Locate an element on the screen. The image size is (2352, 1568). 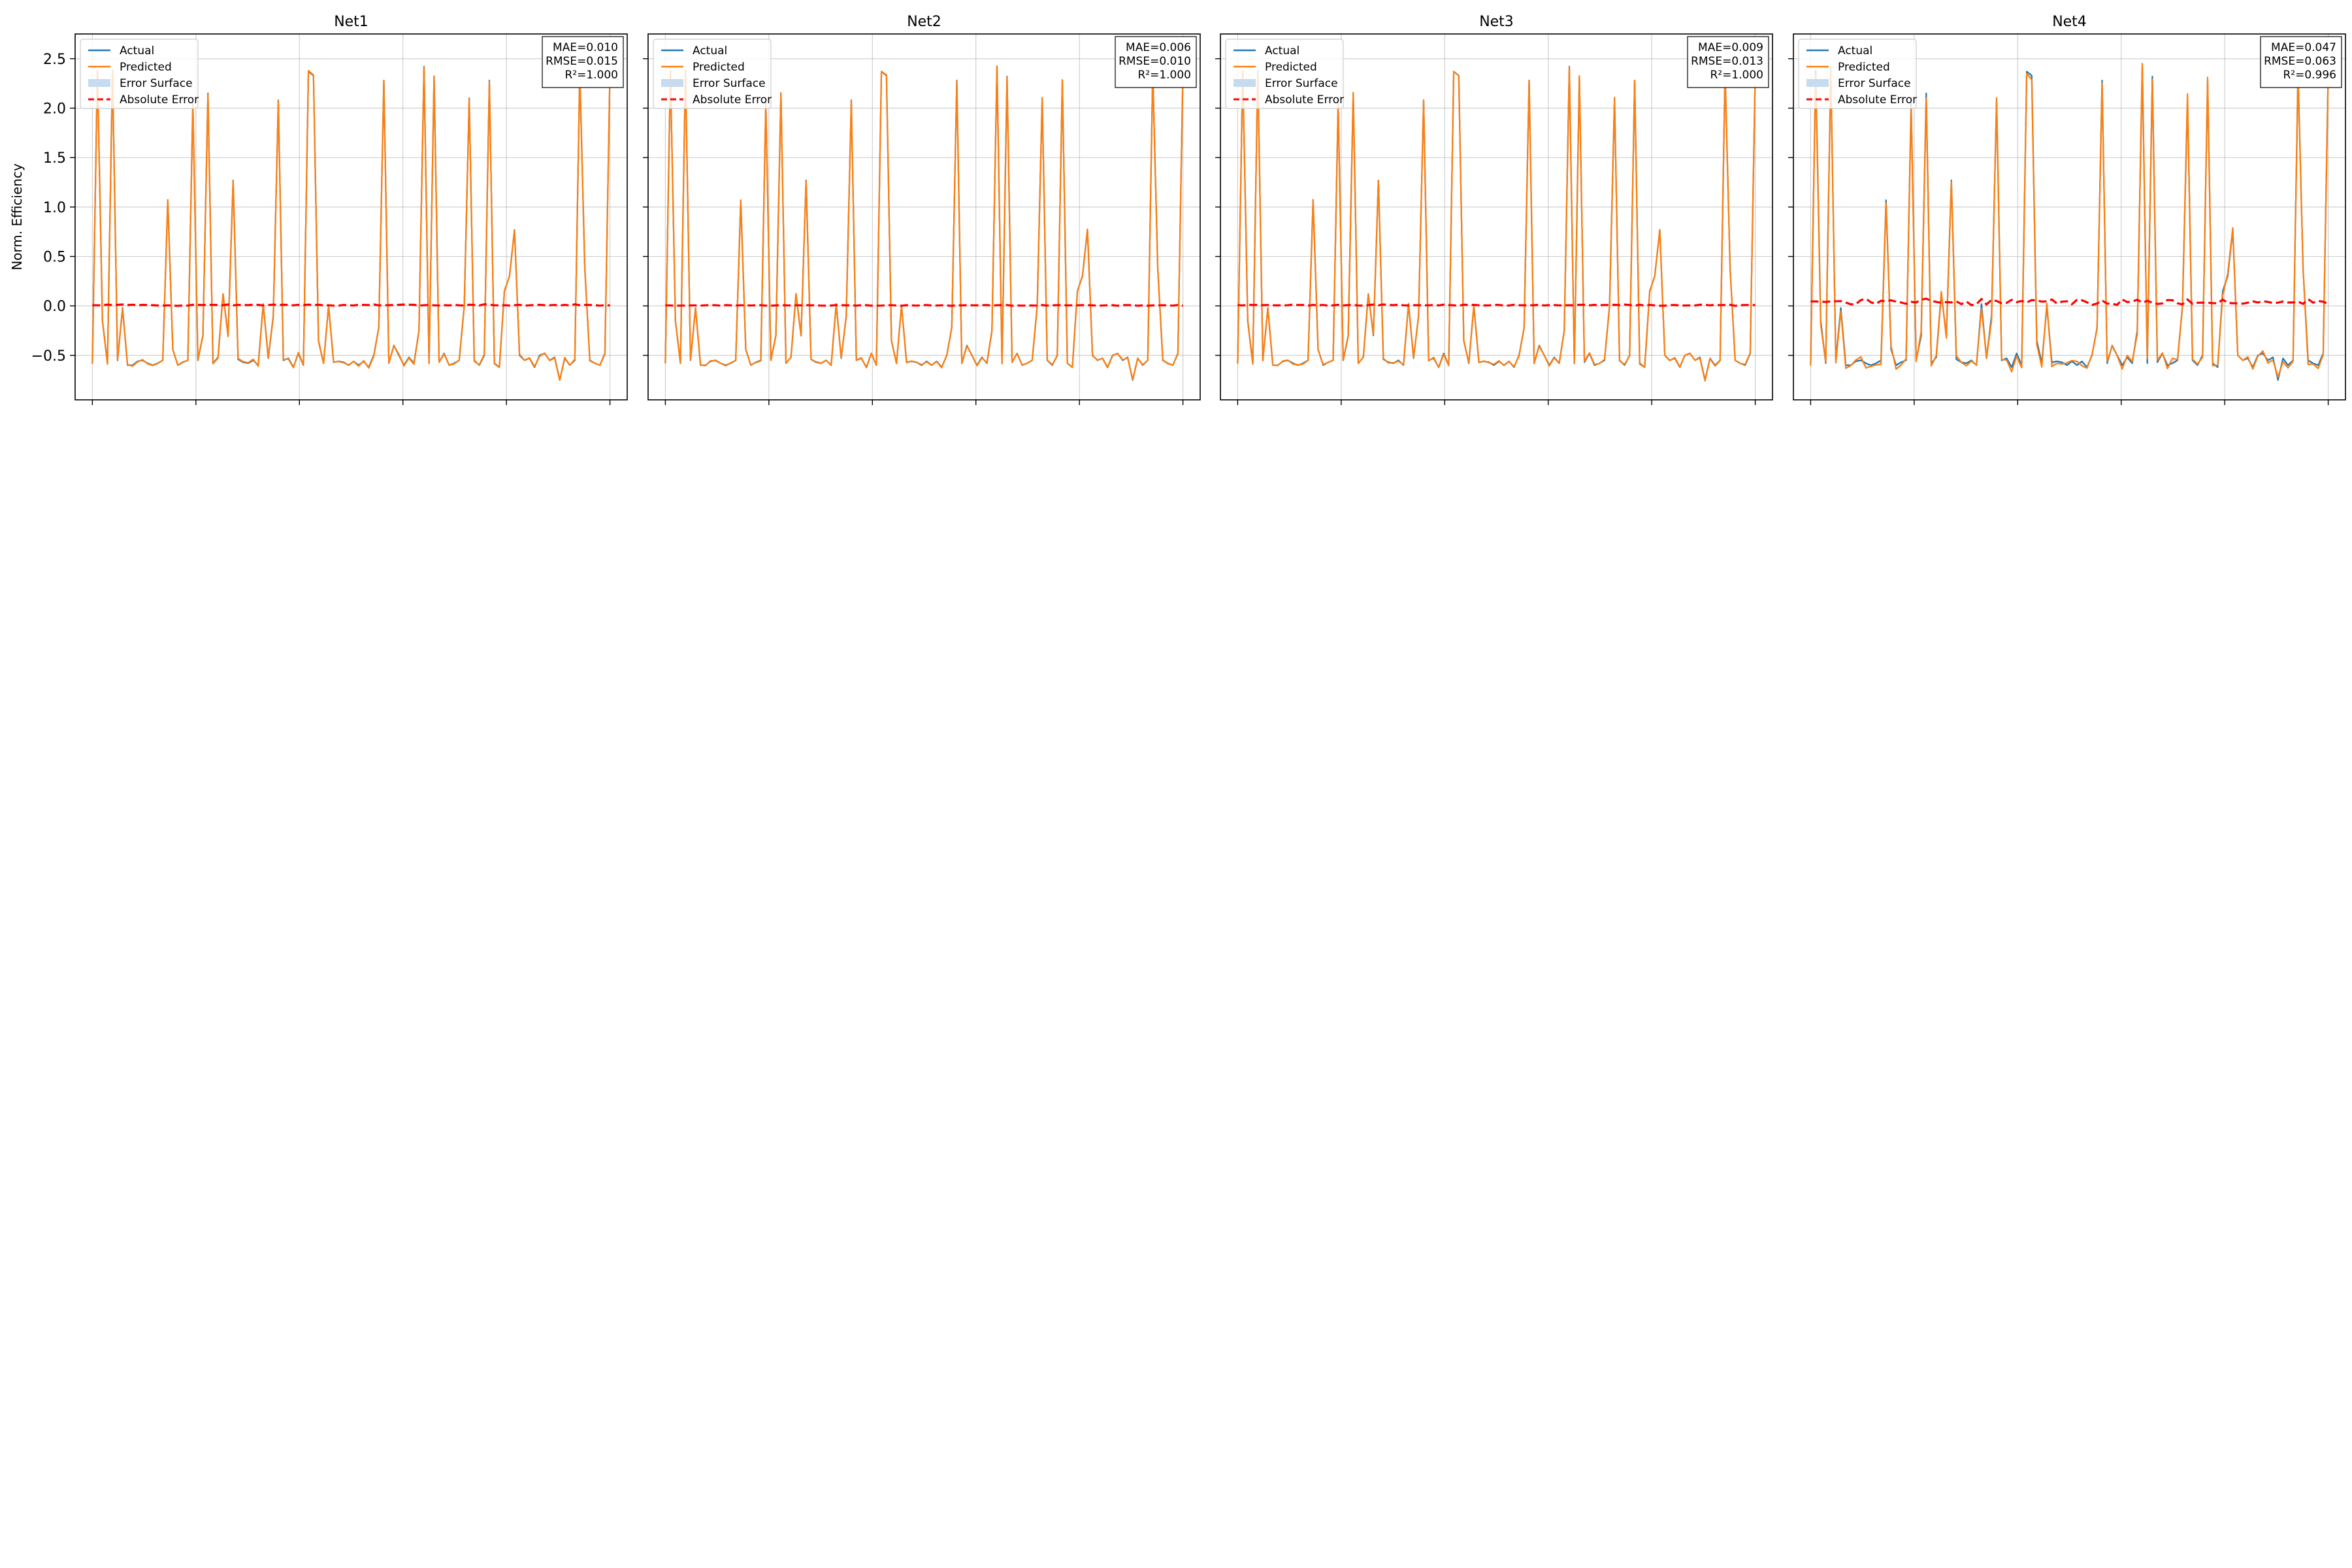
subplot-title: Net3 is located at coordinates (1496, 22).